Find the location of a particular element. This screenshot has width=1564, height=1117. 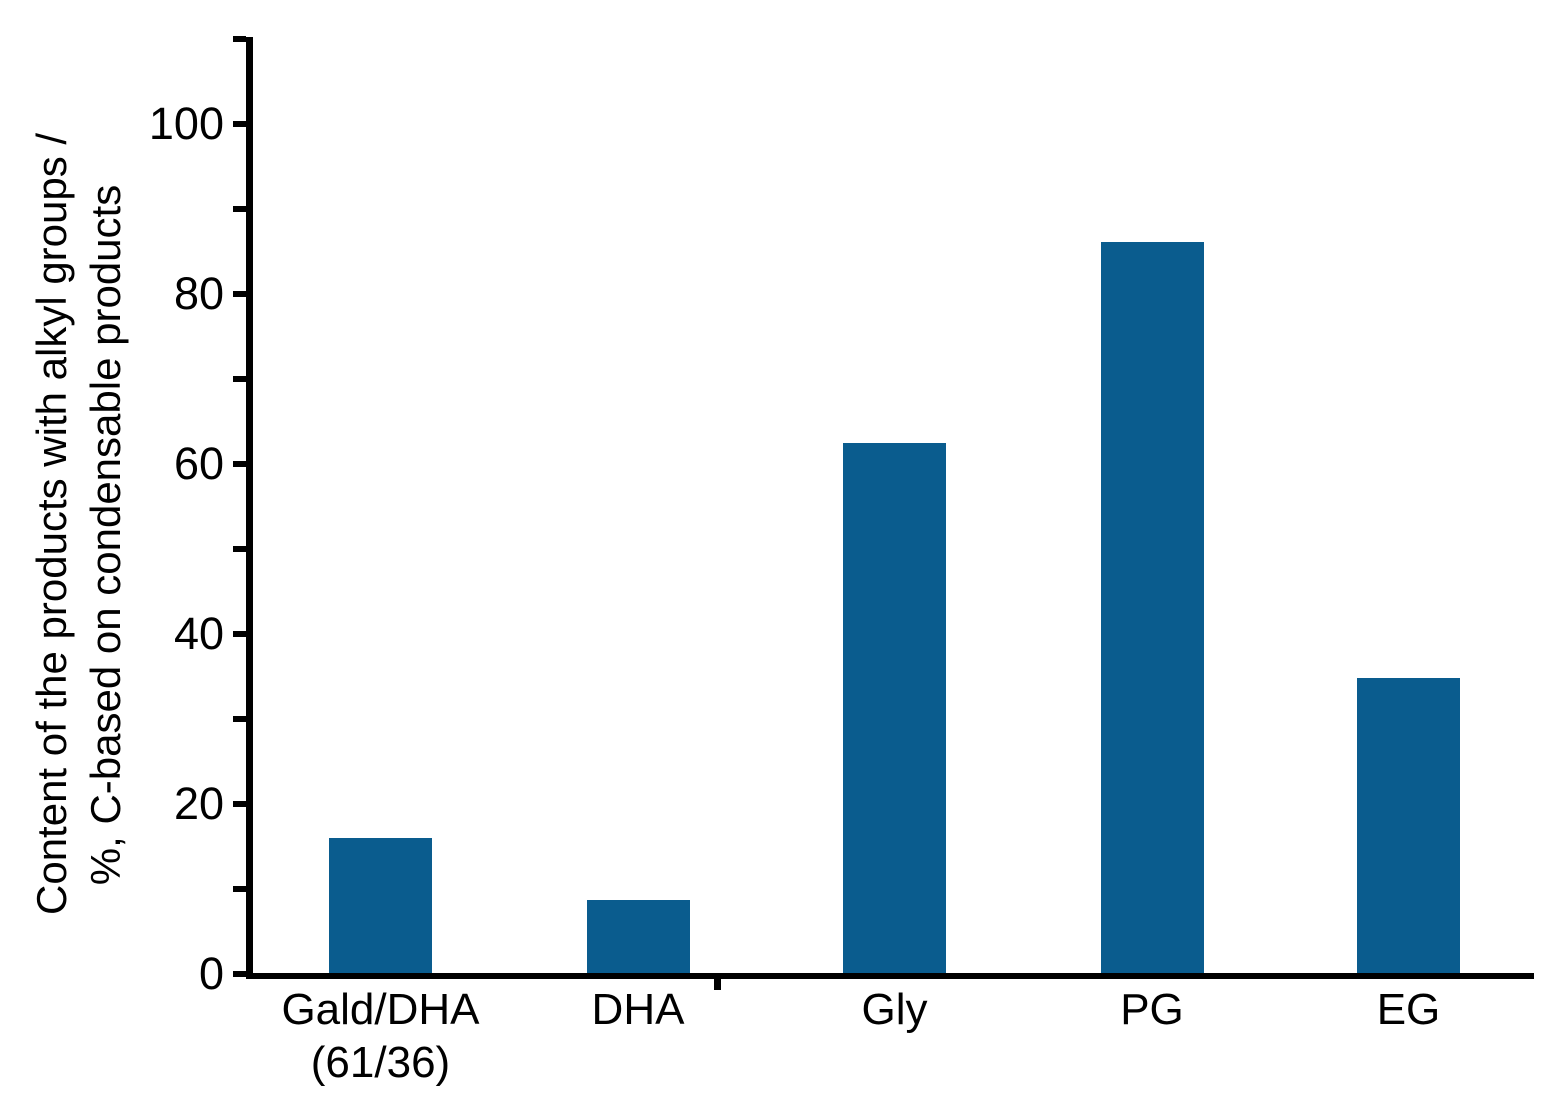

x-tick-label-eg: EG is located at coordinates (1406, 1009).